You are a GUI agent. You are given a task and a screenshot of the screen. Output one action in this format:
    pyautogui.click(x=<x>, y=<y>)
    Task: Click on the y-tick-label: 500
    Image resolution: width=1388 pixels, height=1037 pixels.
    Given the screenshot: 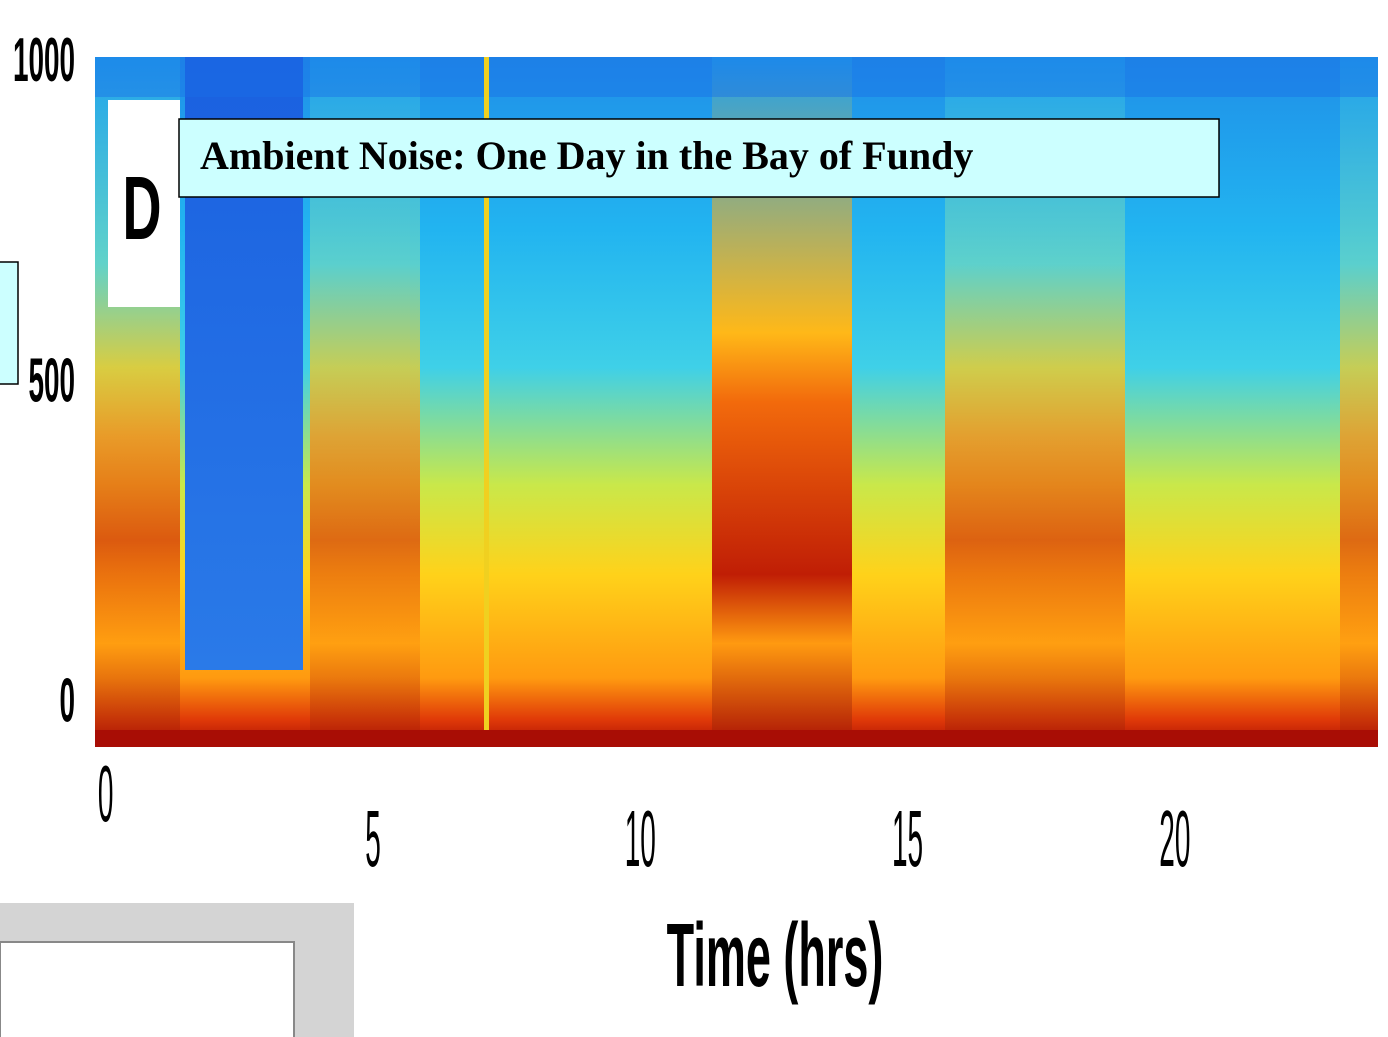 What is the action you would take?
    pyautogui.click(x=51, y=381)
    